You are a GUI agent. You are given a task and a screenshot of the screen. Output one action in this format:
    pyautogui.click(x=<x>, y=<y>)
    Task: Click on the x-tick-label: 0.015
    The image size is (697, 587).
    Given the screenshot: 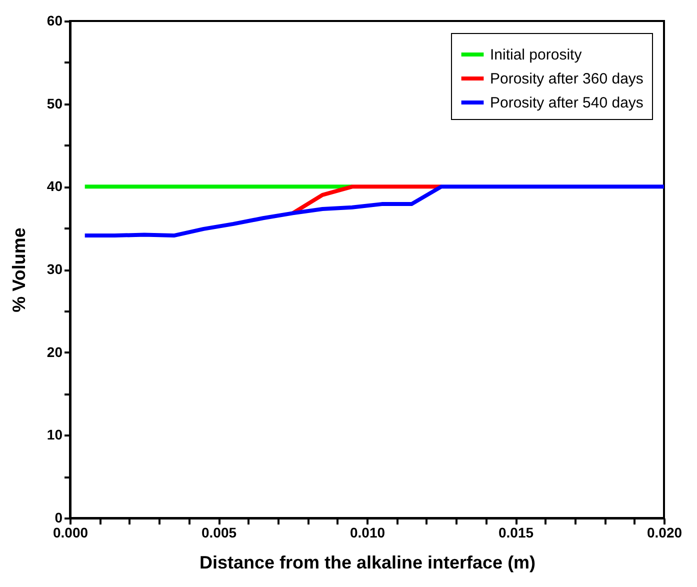 What is the action you would take?
    pyautogui.click(x=516, y=532)
    